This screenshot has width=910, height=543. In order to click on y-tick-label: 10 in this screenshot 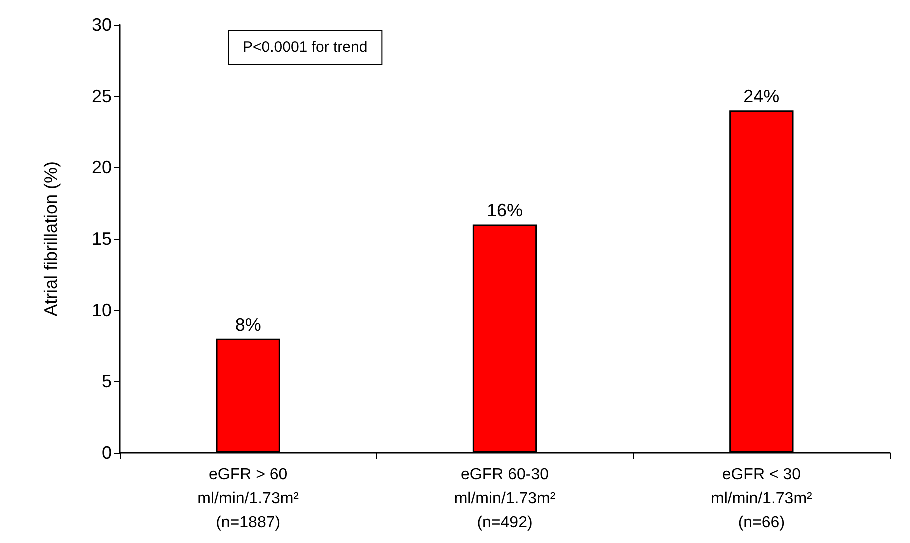, I will do `click(102, 310)`.